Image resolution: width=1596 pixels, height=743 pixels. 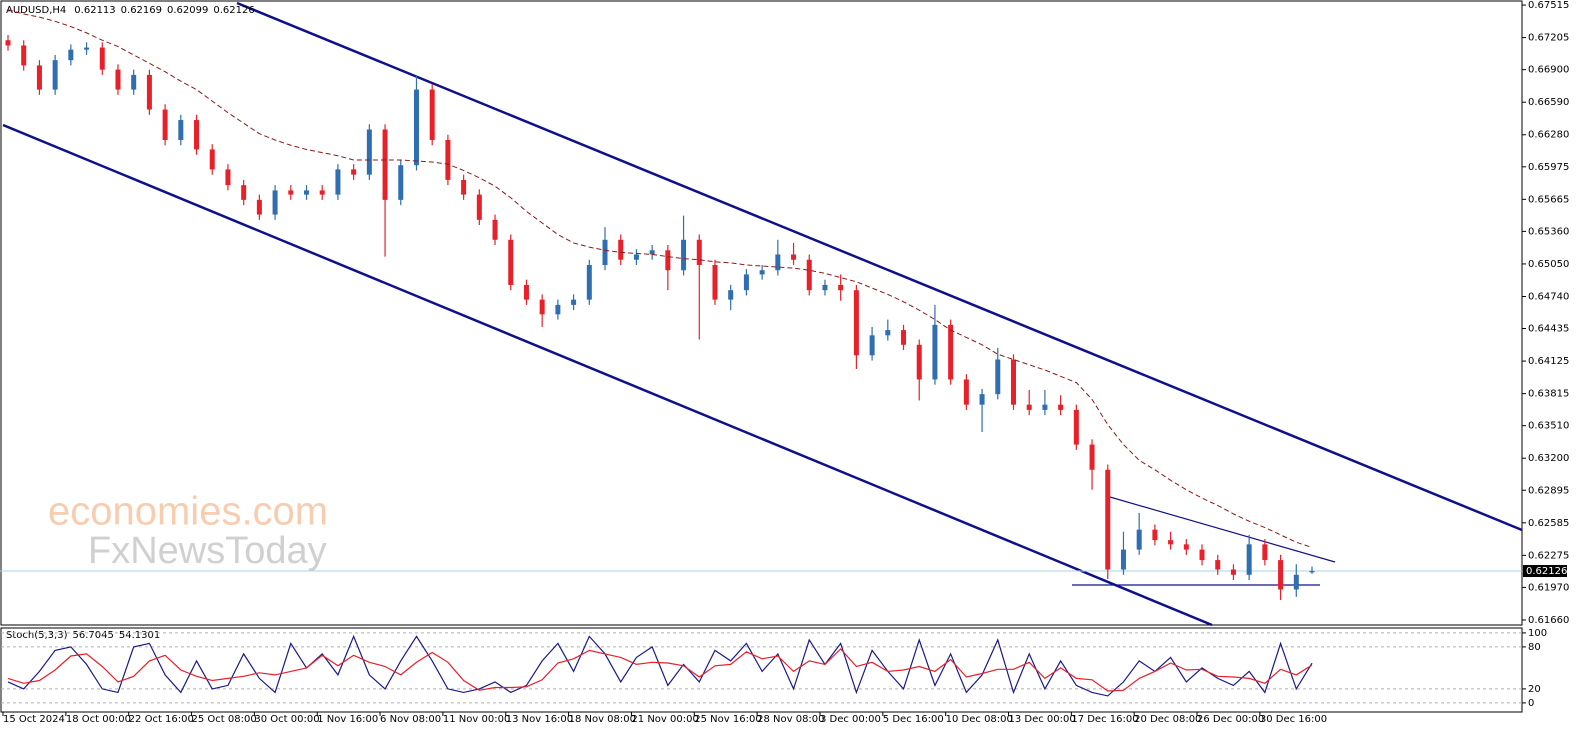 I want to click on y-tick-label: 0.61970, so click(x=1548, y=587).